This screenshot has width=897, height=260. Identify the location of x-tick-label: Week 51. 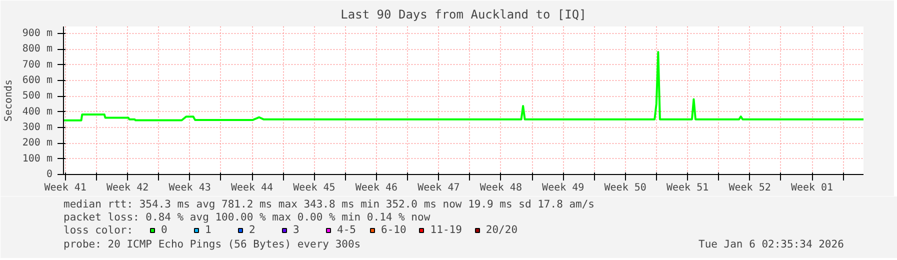
(687, 188).